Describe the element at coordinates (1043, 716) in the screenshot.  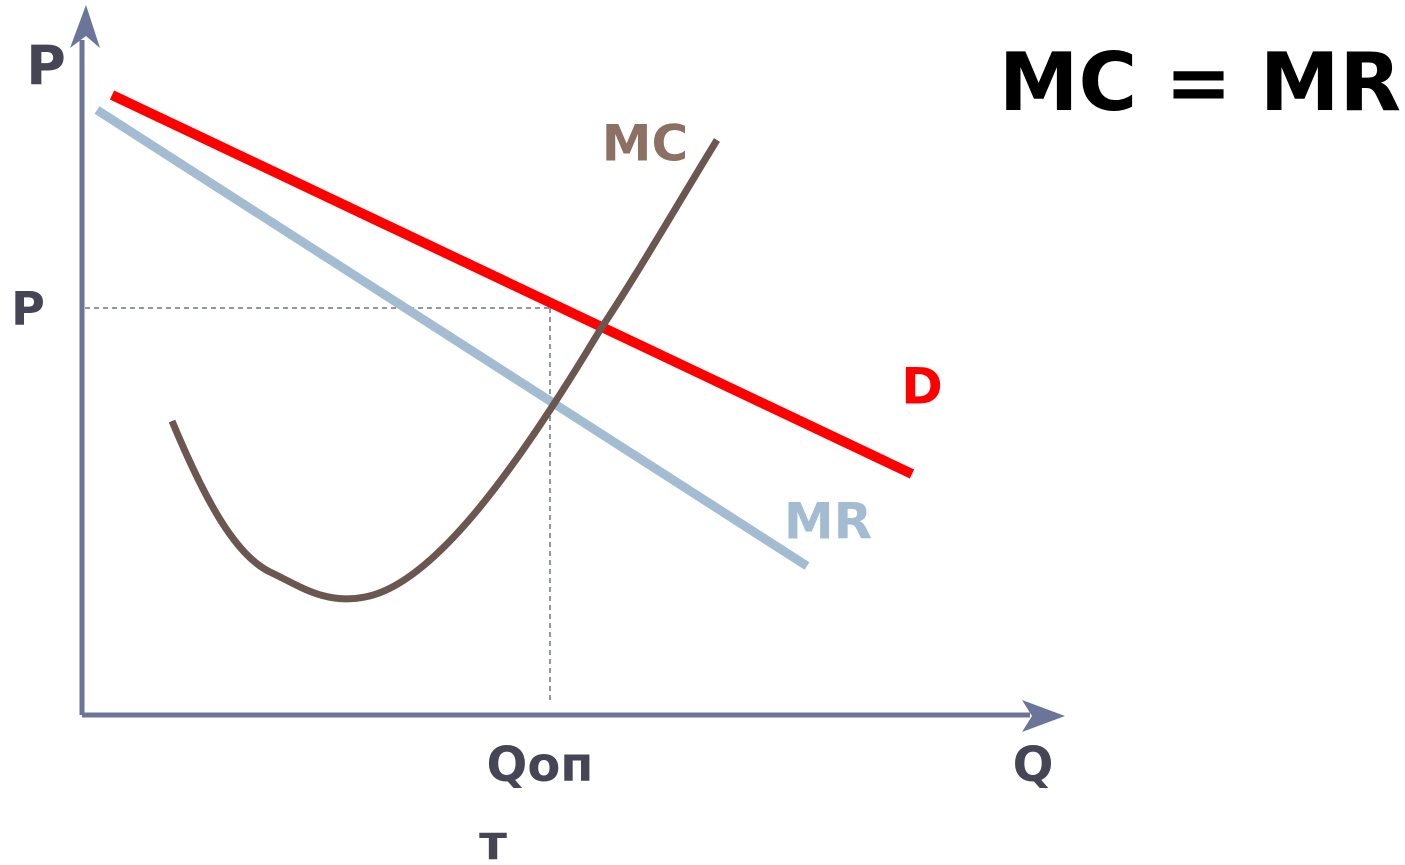
I see `x-arrow` at that location.